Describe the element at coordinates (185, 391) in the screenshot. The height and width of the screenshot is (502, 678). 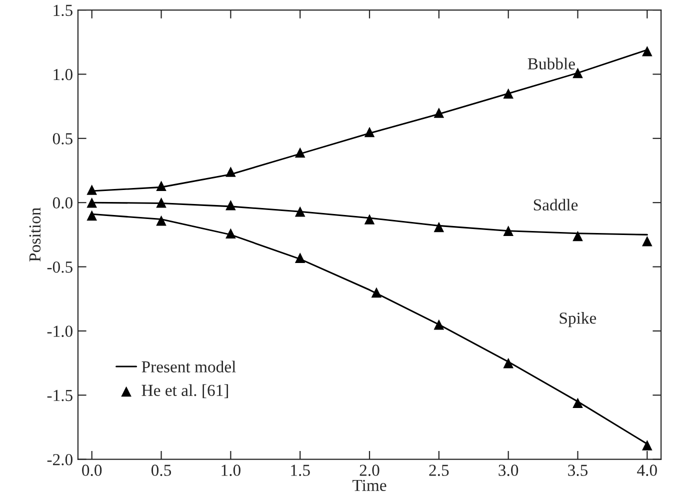
I see `legend-label: He et al. [61]` at that location.